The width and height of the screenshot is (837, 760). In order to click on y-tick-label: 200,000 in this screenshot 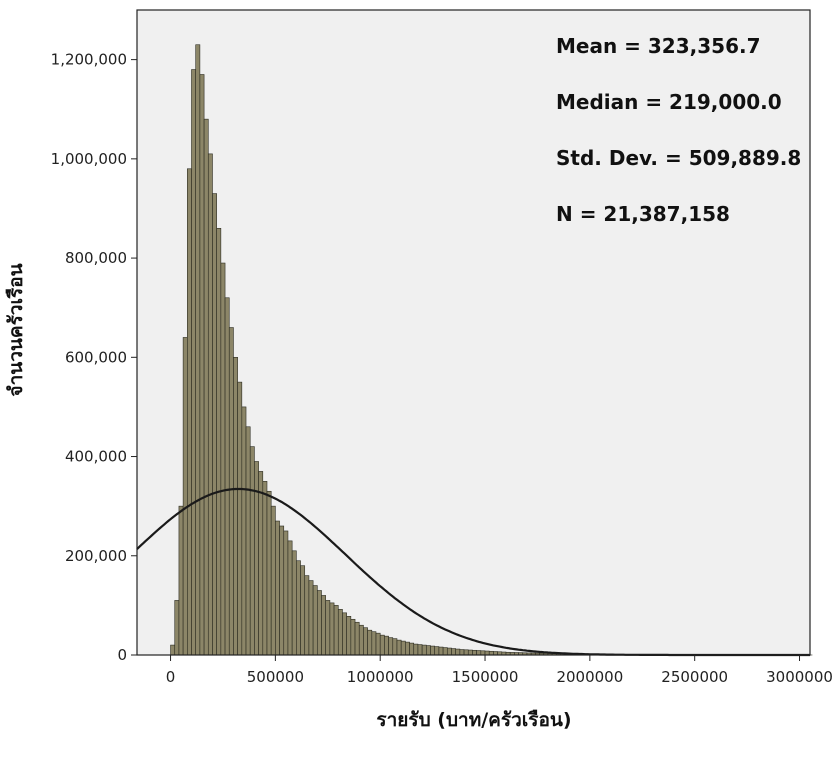, I will do `click(96, 556)`.